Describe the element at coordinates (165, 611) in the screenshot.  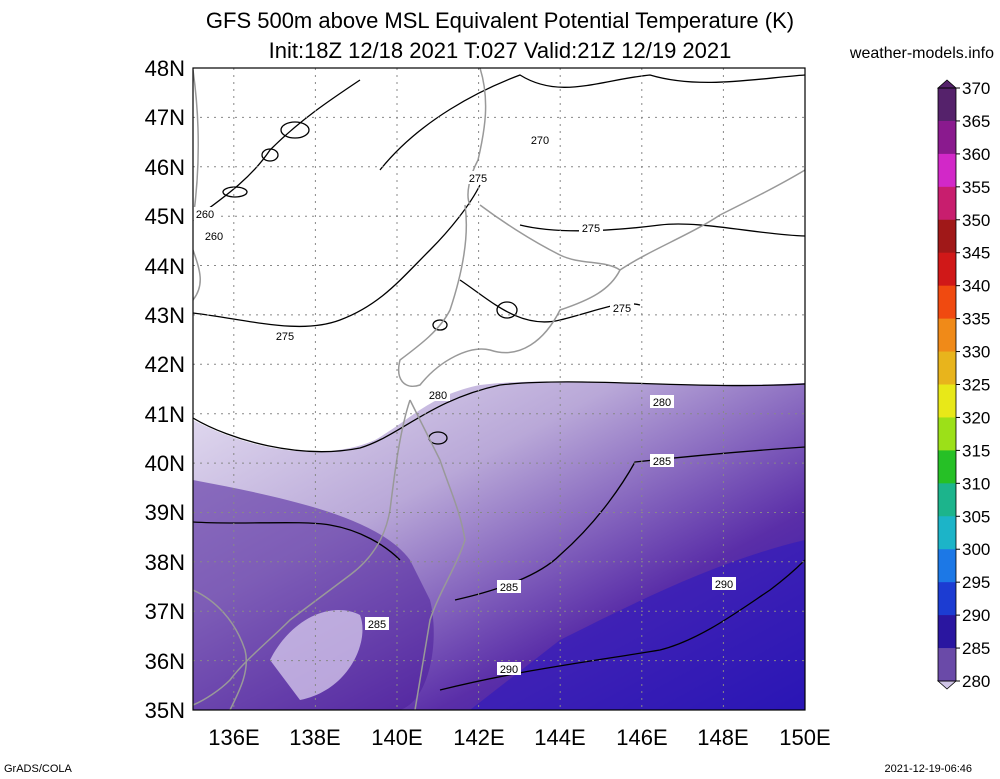
I see `lat-tick-label: 37N` at that location.